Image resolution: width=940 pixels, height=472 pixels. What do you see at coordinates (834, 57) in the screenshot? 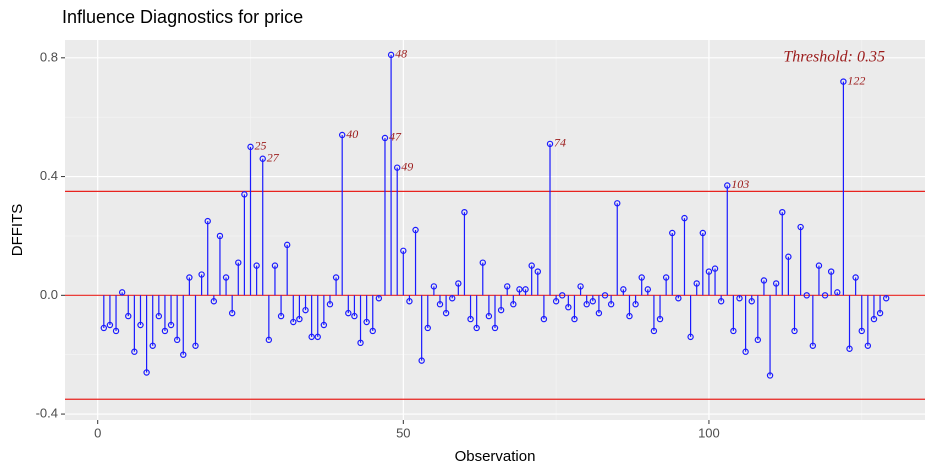
I see `threshold-label: Threshold: 0.35` at bounding box center [834, 57].